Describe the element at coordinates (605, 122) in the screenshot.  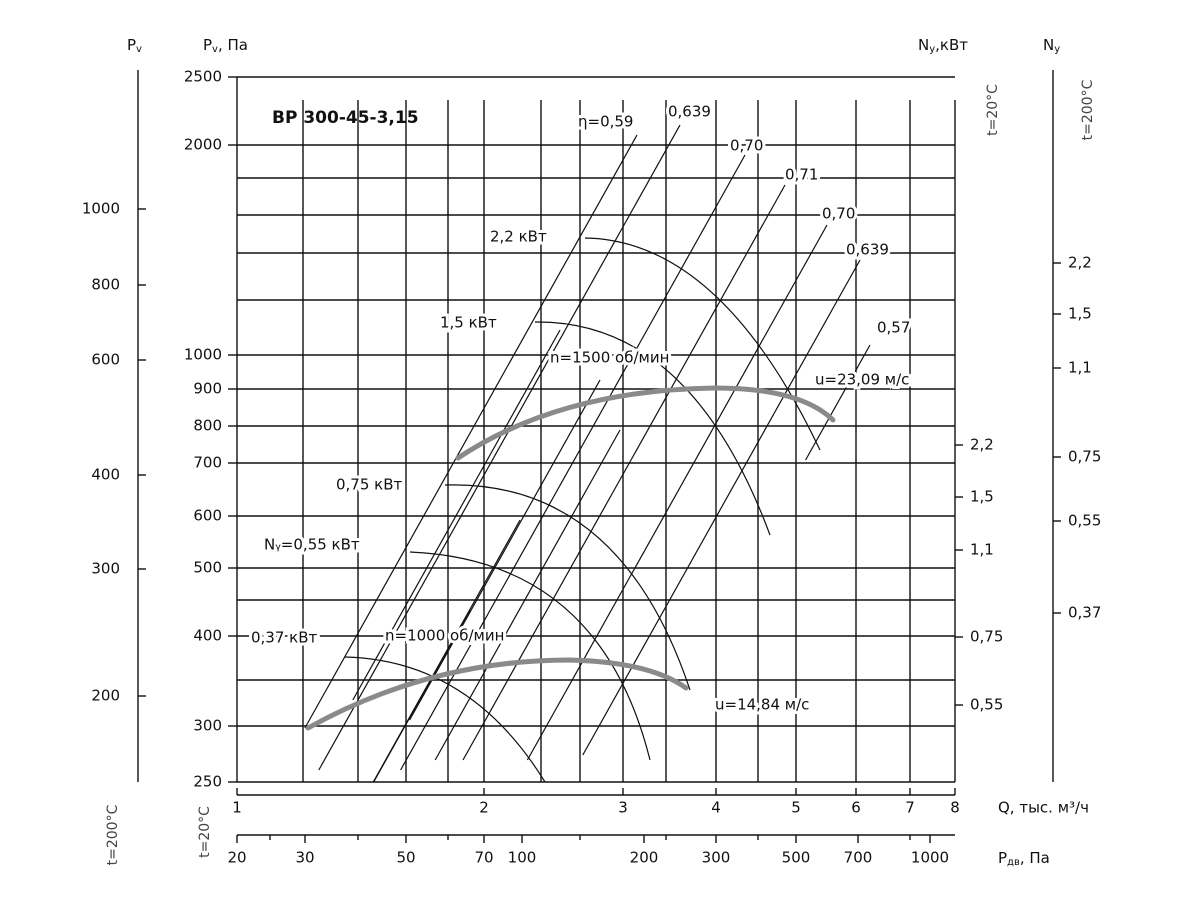
I see `efficiency-label: η=0,59` at that location.